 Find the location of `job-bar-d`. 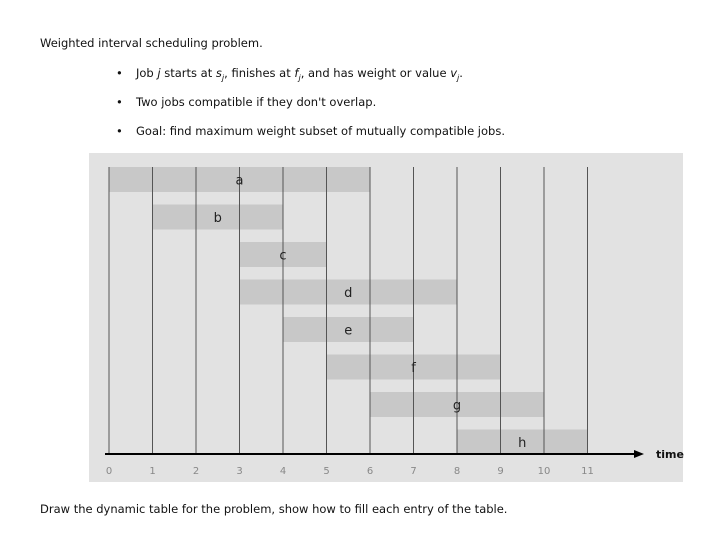

job-bar-d is located at coordinates (348, 292).